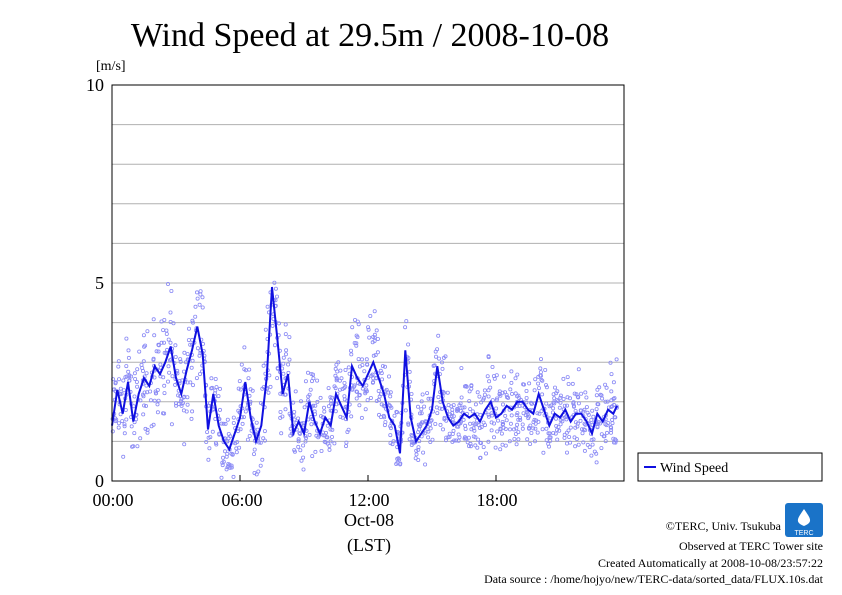 This screenshot has width=842, height=595. I want to click on observed-text: Observed at TERC Tower site, so click(751, 546).